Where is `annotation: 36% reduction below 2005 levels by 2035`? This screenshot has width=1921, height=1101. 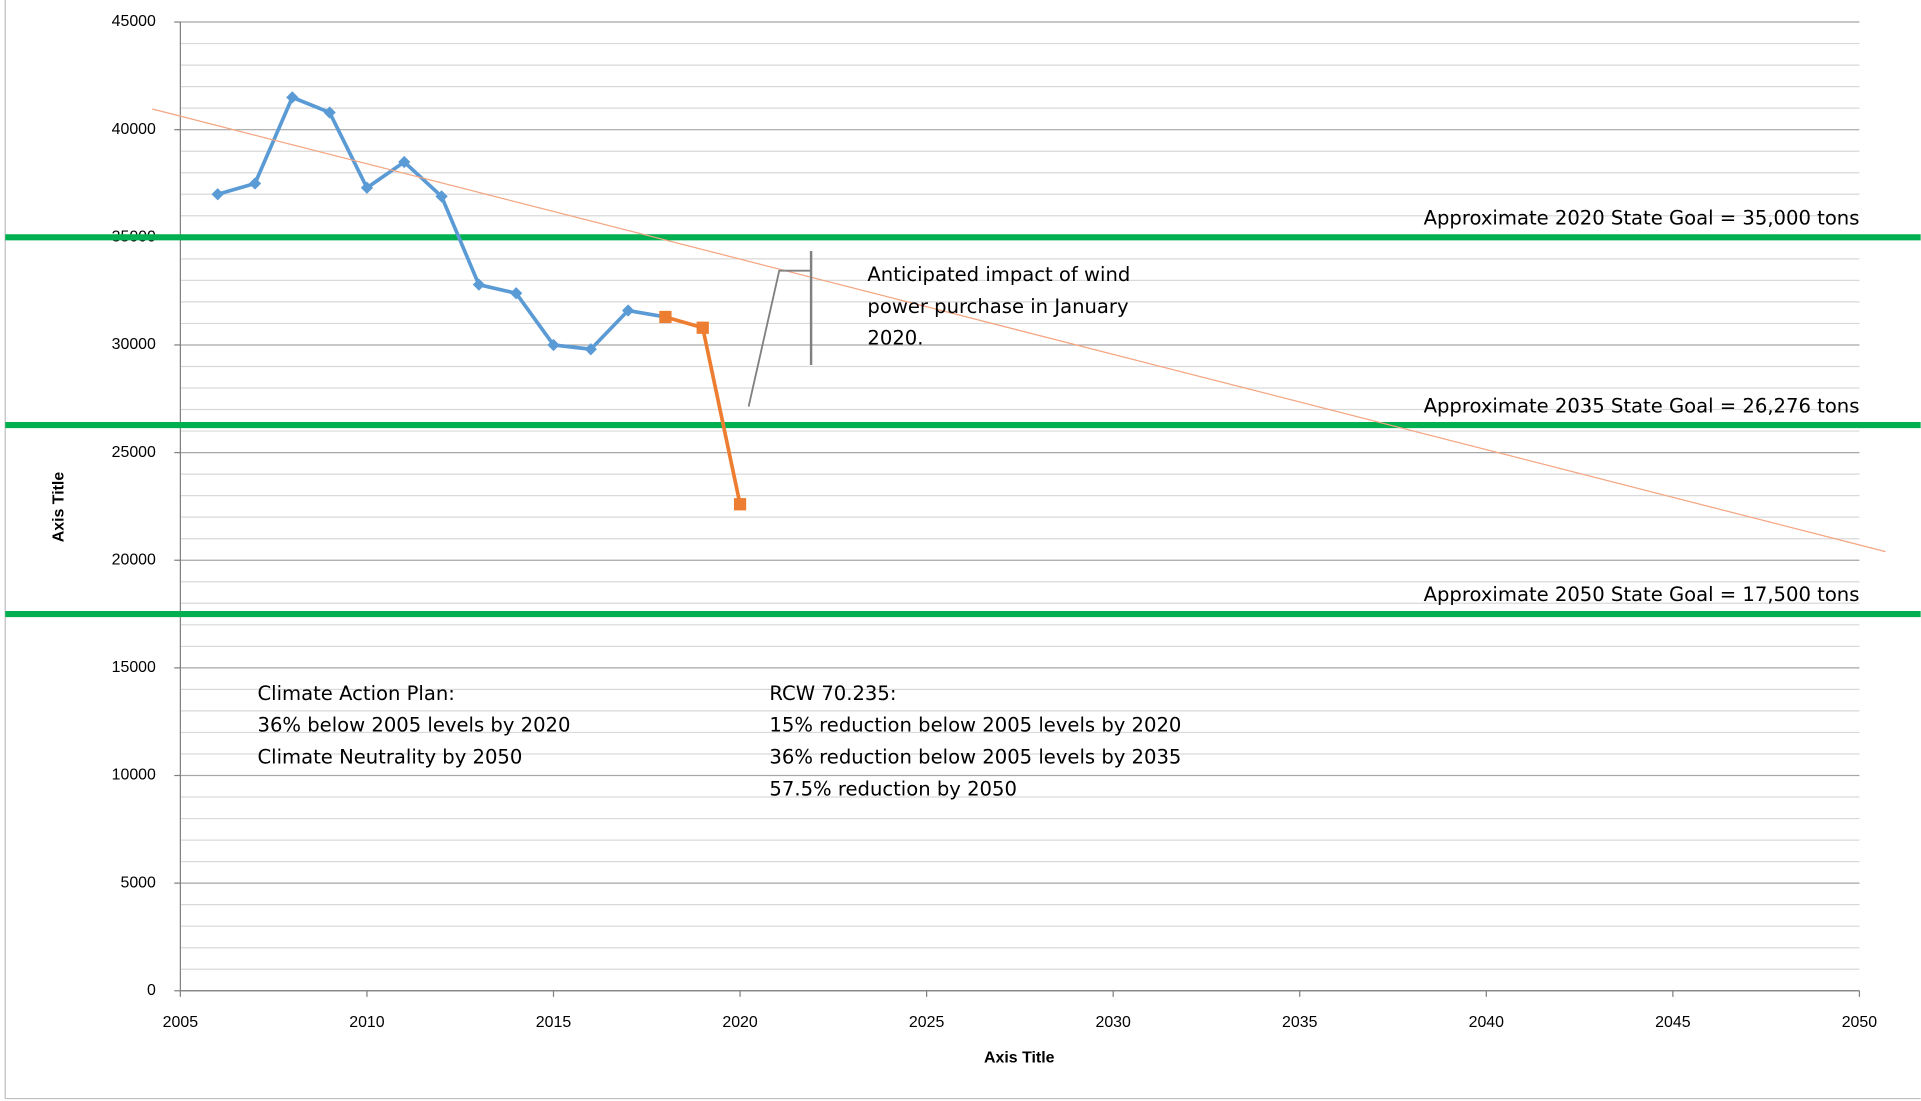 annotation: 36% reduction below 2005 levels by 2035 is located at coordinates (975, 757).